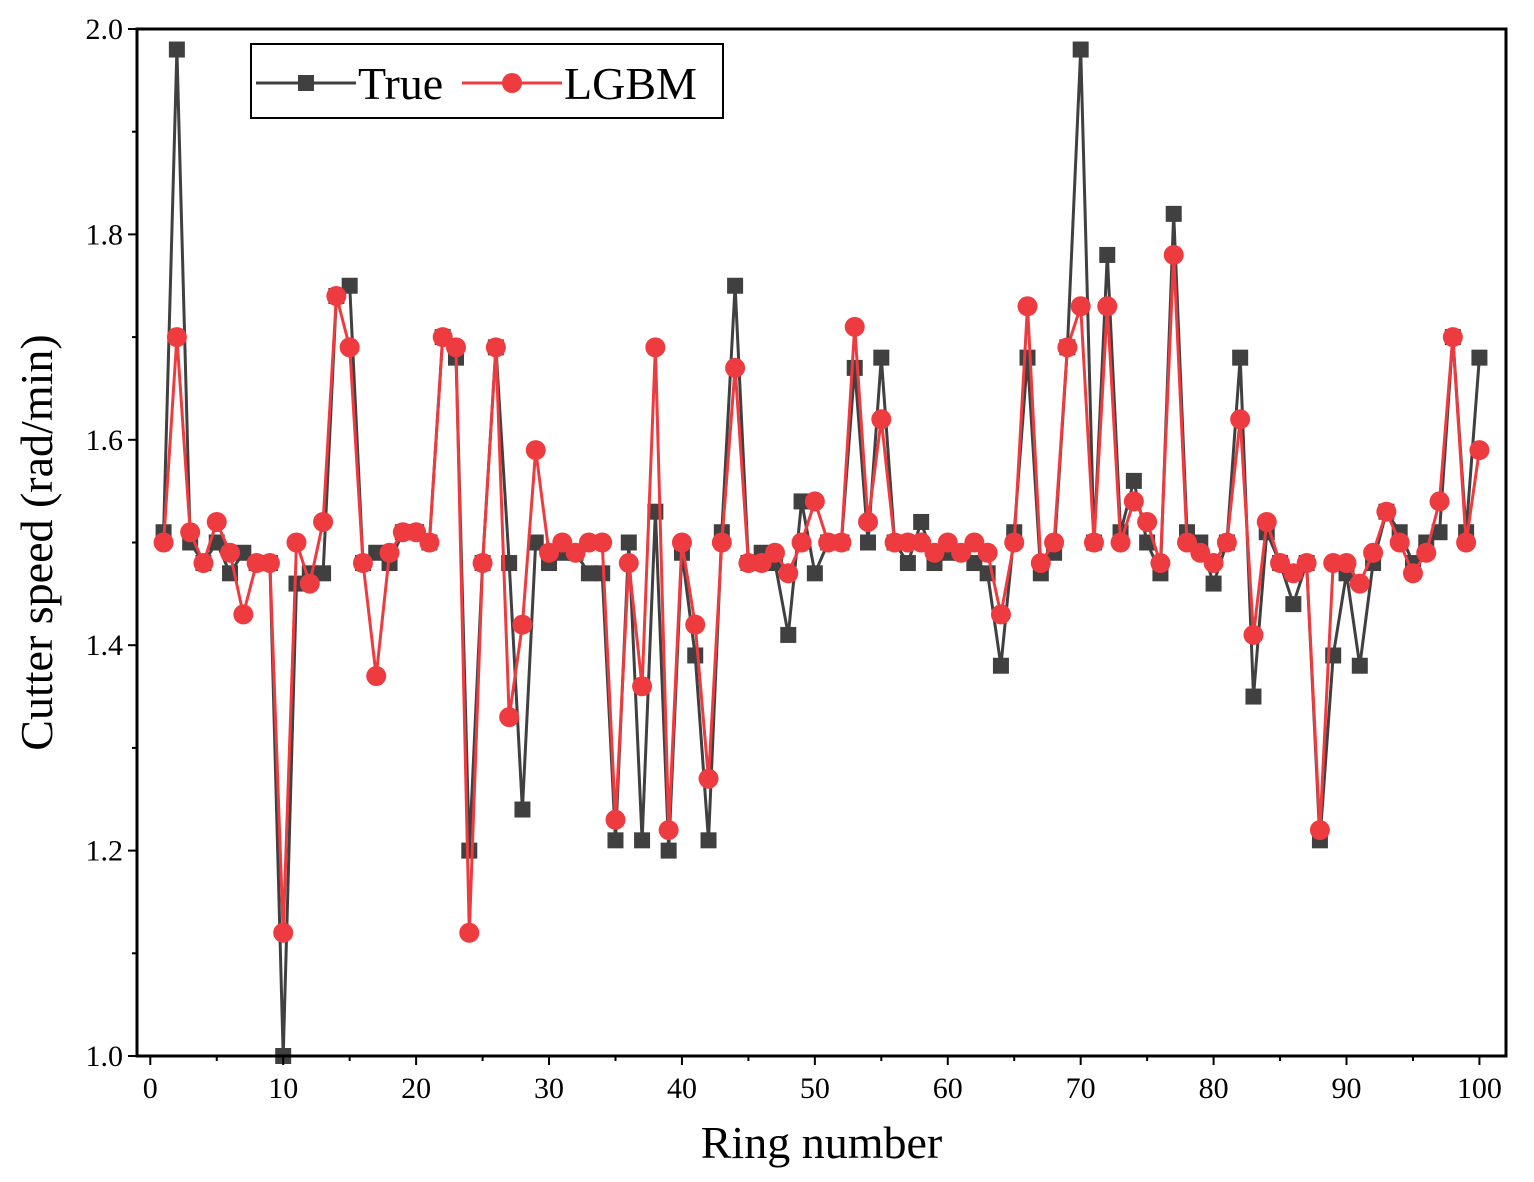 This screenshot has width=1534, height=1182. What do you see at coordinates (105, 851) in the screenshot?
I see `y-tick-label-1: 1.2` at bounding box center [105, 851].